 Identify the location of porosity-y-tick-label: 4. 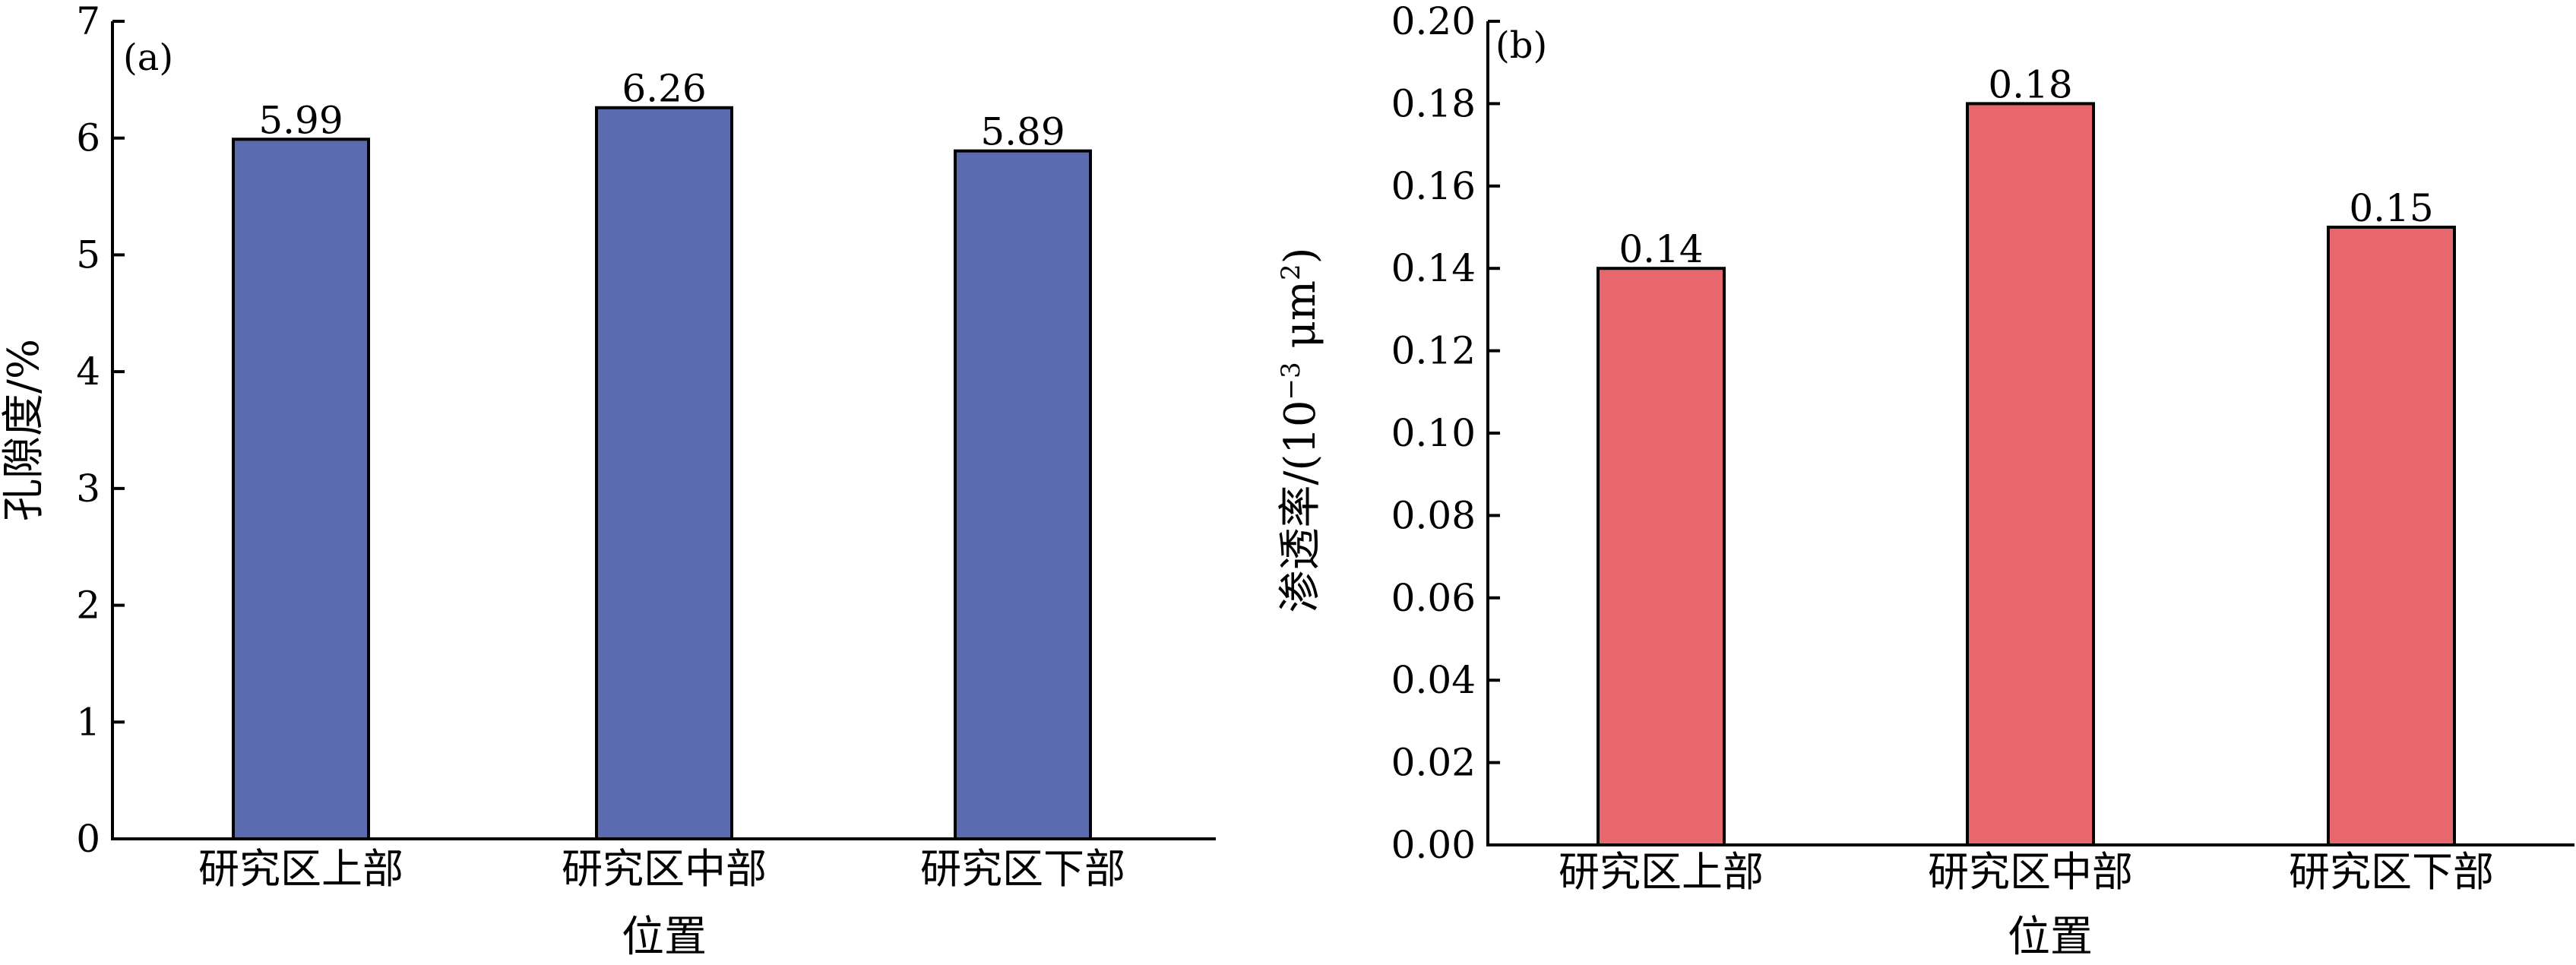
(88, 372).